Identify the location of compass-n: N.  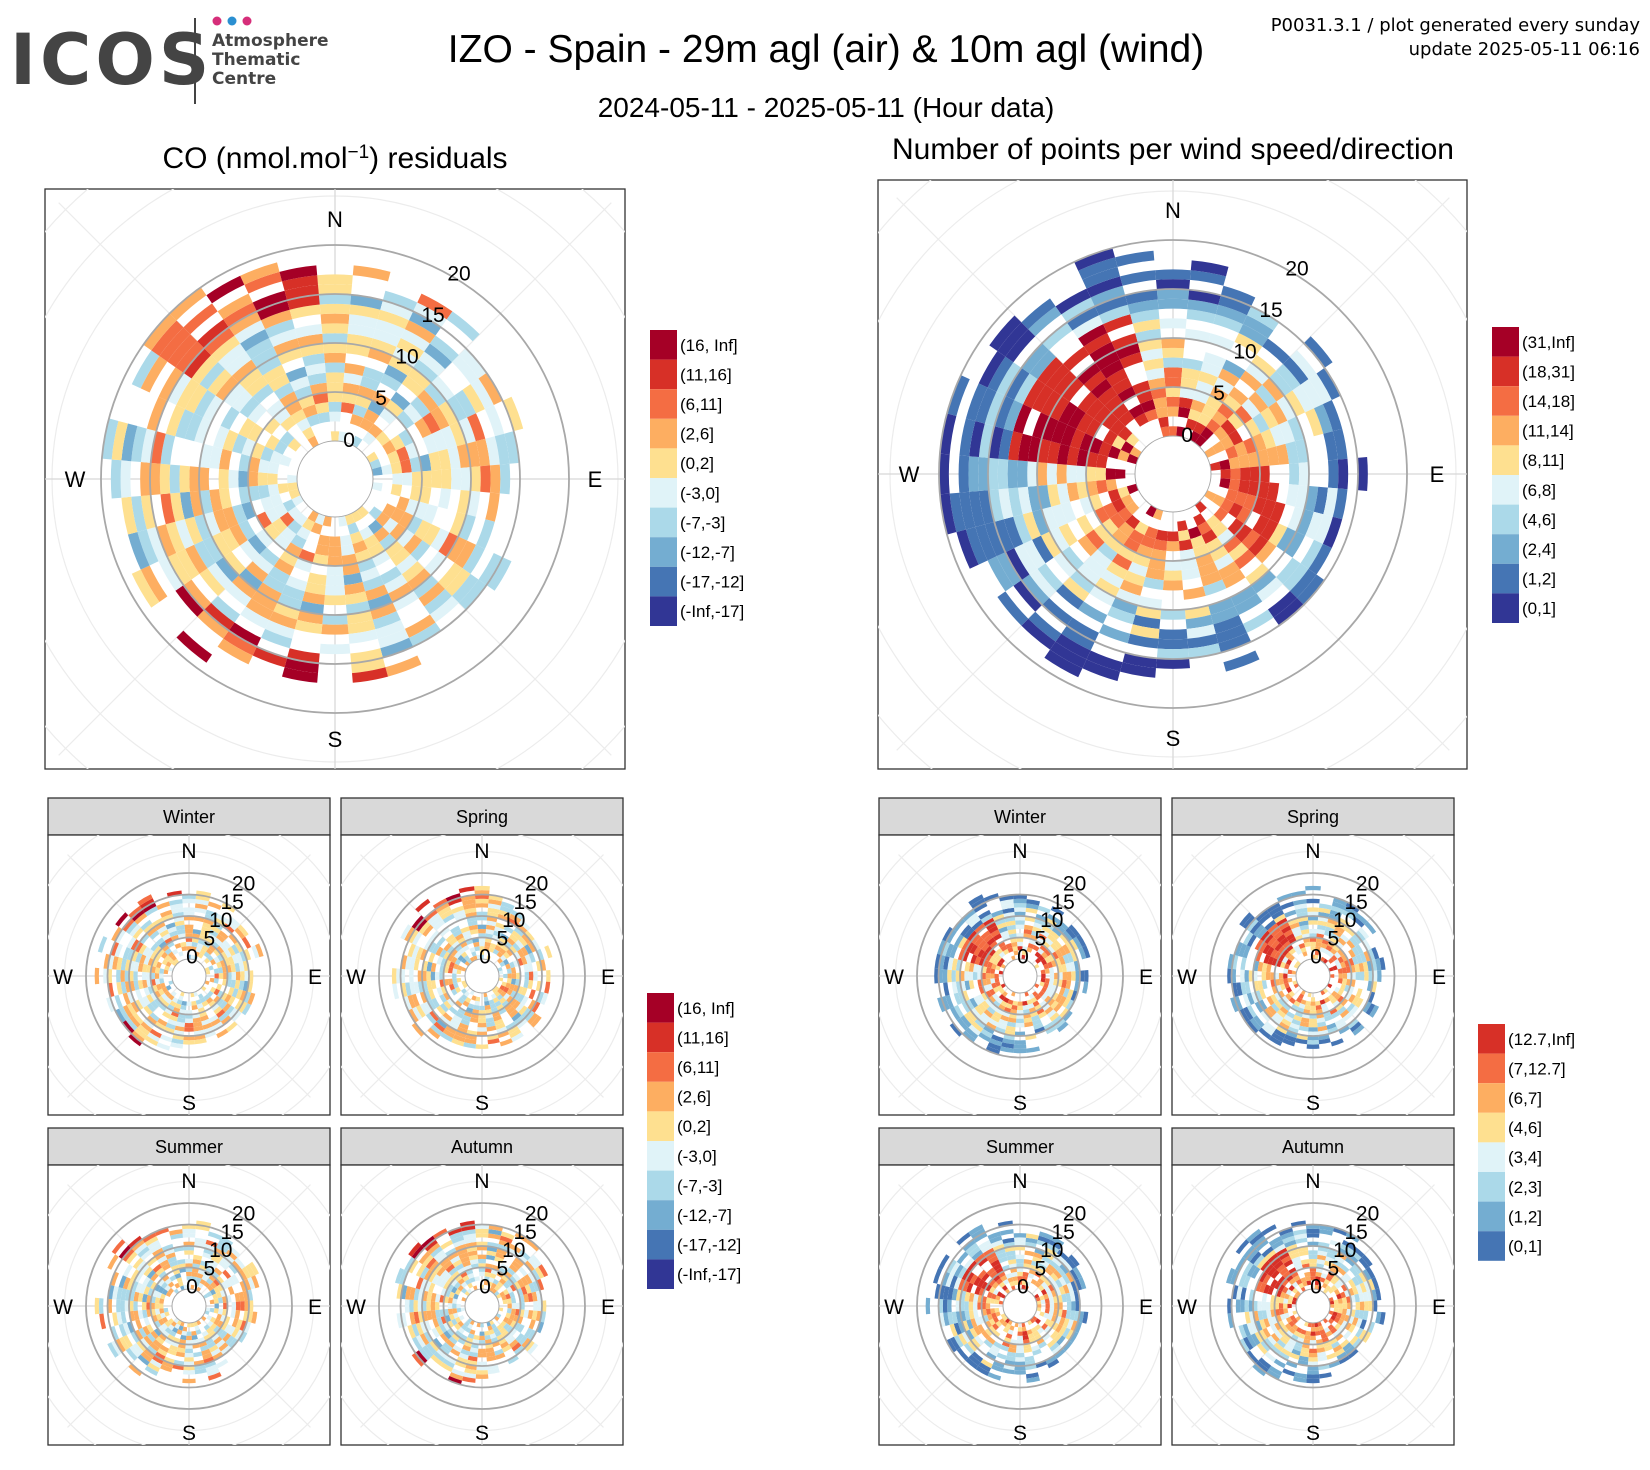
(1312, 851).